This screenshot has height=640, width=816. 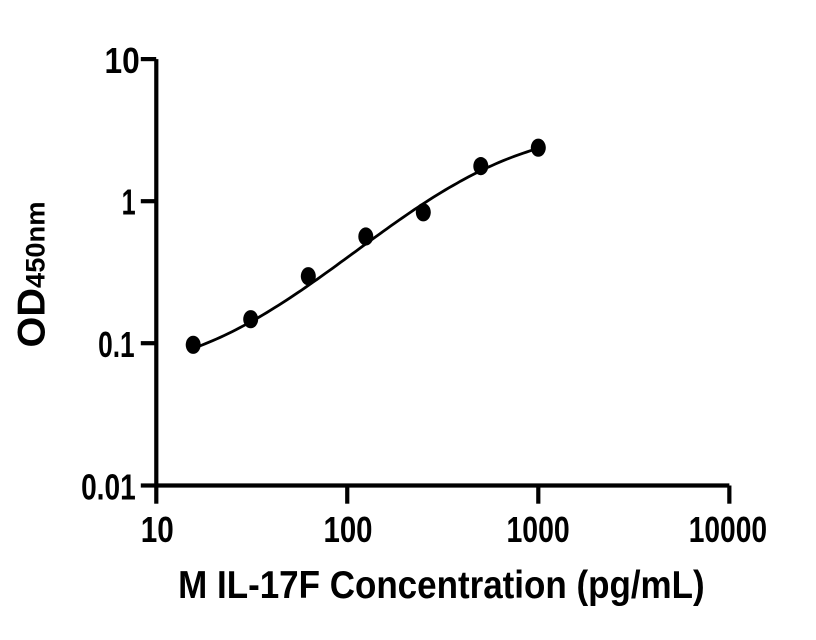 What do you see at coordinates (108, 487) in the screenshot?
I see `svg-text: 0.01` at bounding box center [108, 487].